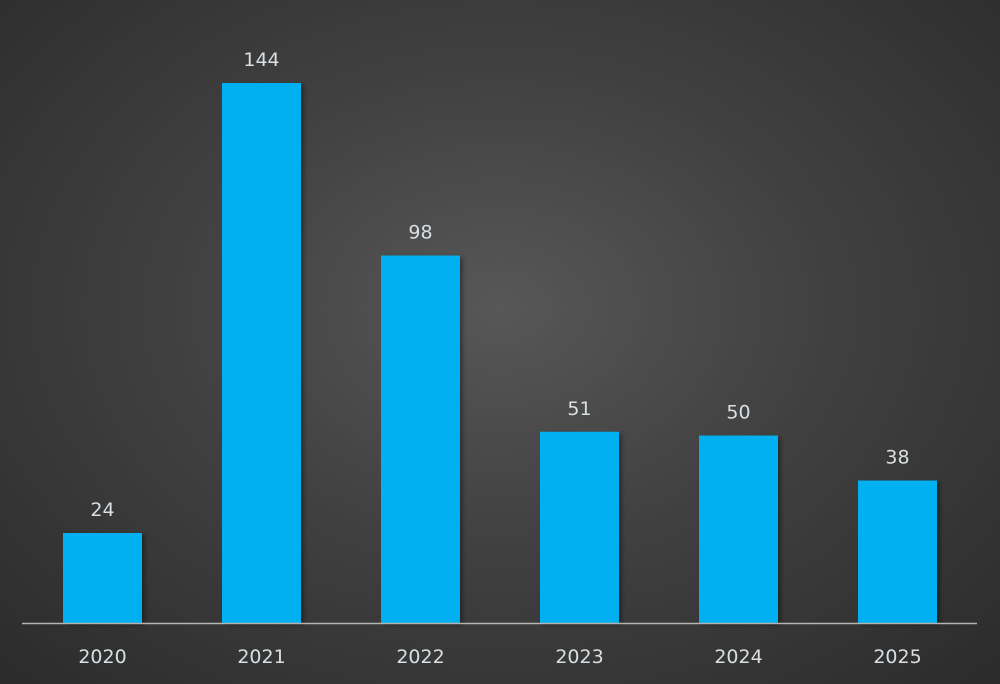 This screenshot has width=1000, height=684. I want to click on data-label-2025: 38, so click(897, 458).